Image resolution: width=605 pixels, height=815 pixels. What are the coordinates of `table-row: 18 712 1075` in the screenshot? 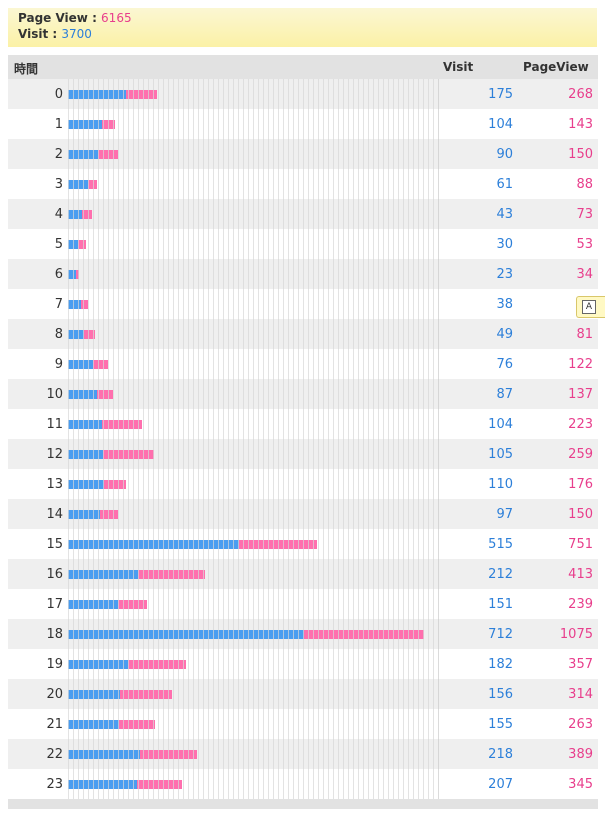 It's located at (303, 634).